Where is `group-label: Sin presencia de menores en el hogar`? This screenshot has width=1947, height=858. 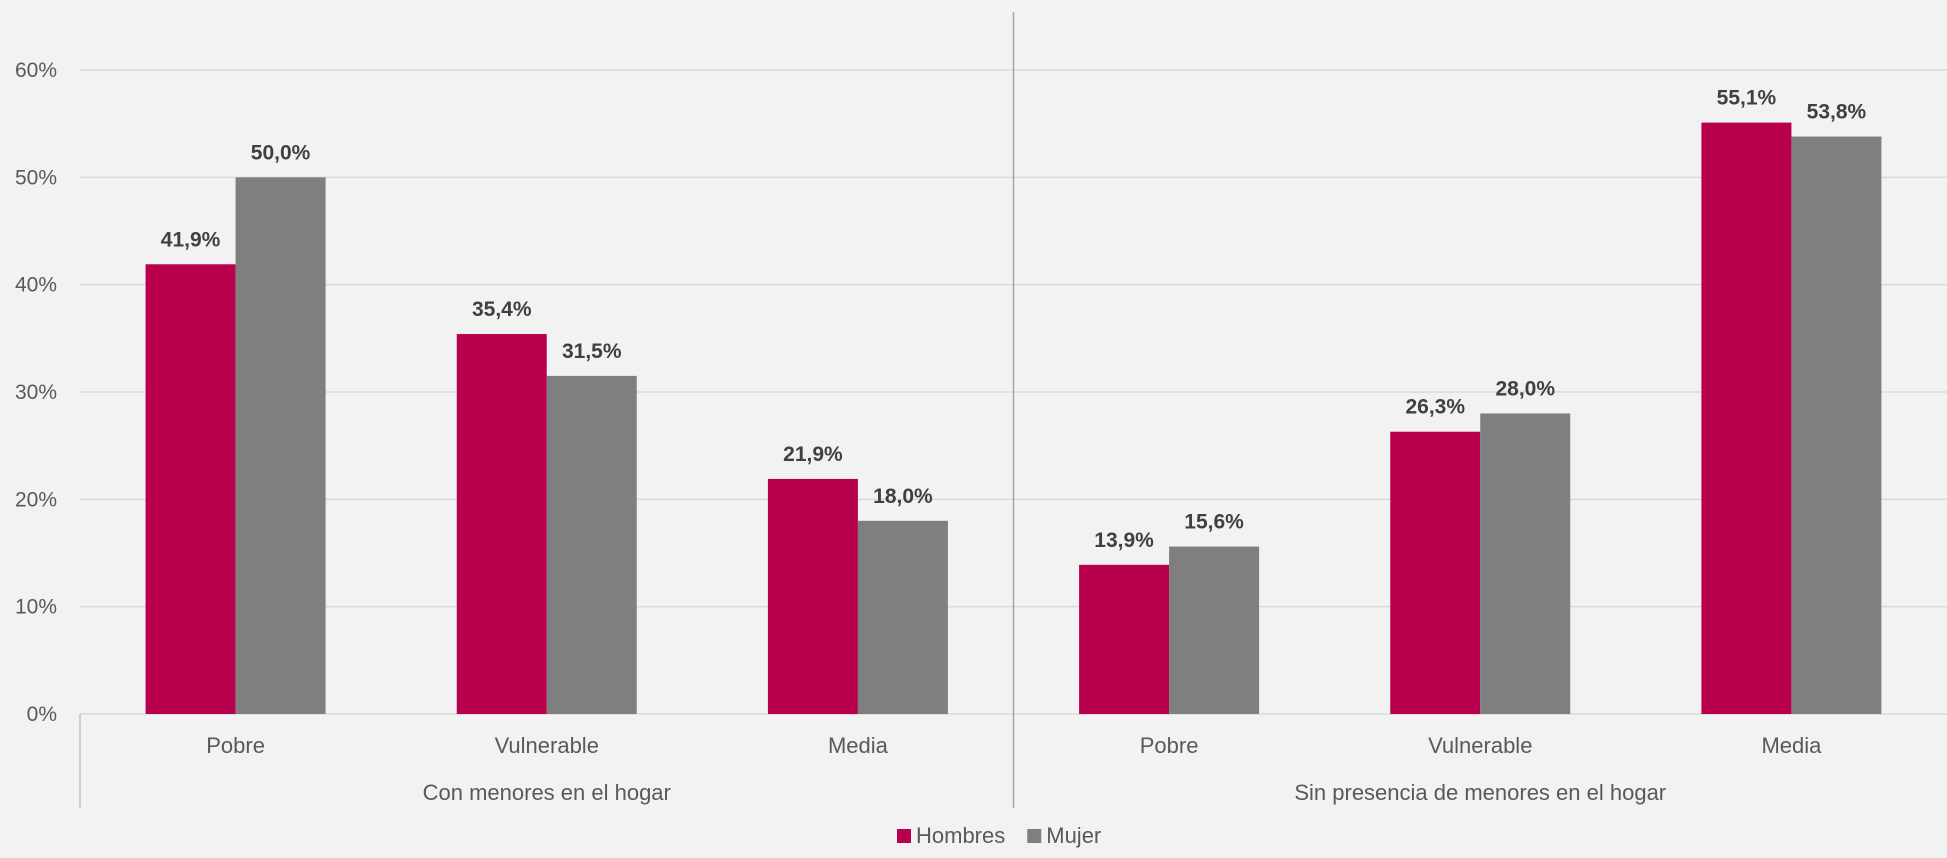 group-label: Sin presencia de menores en el hogar is located at coordinates (1480, 792).